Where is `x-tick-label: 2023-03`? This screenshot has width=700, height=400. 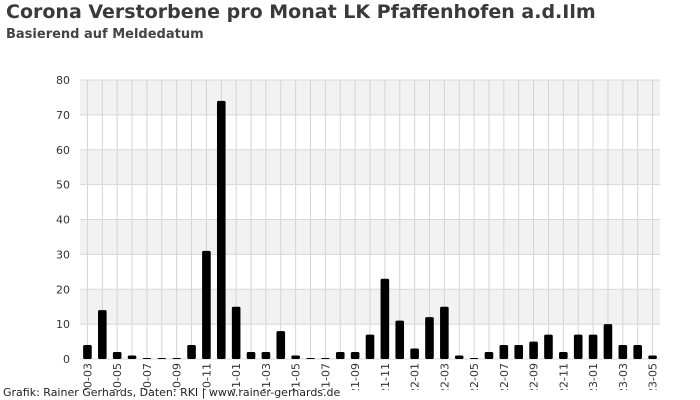 x-tick-label: 2023-03 is located at coordinates (623, 381).